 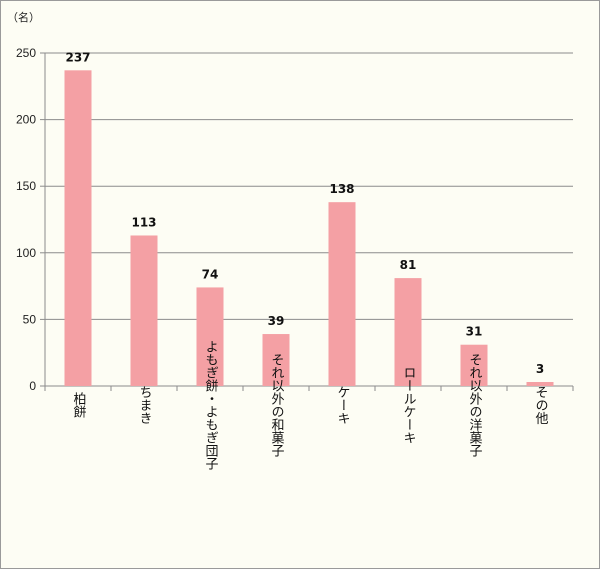 I want to click on category-label: よもぎ餅・よもぎ団子, so click(x=211, y=405).